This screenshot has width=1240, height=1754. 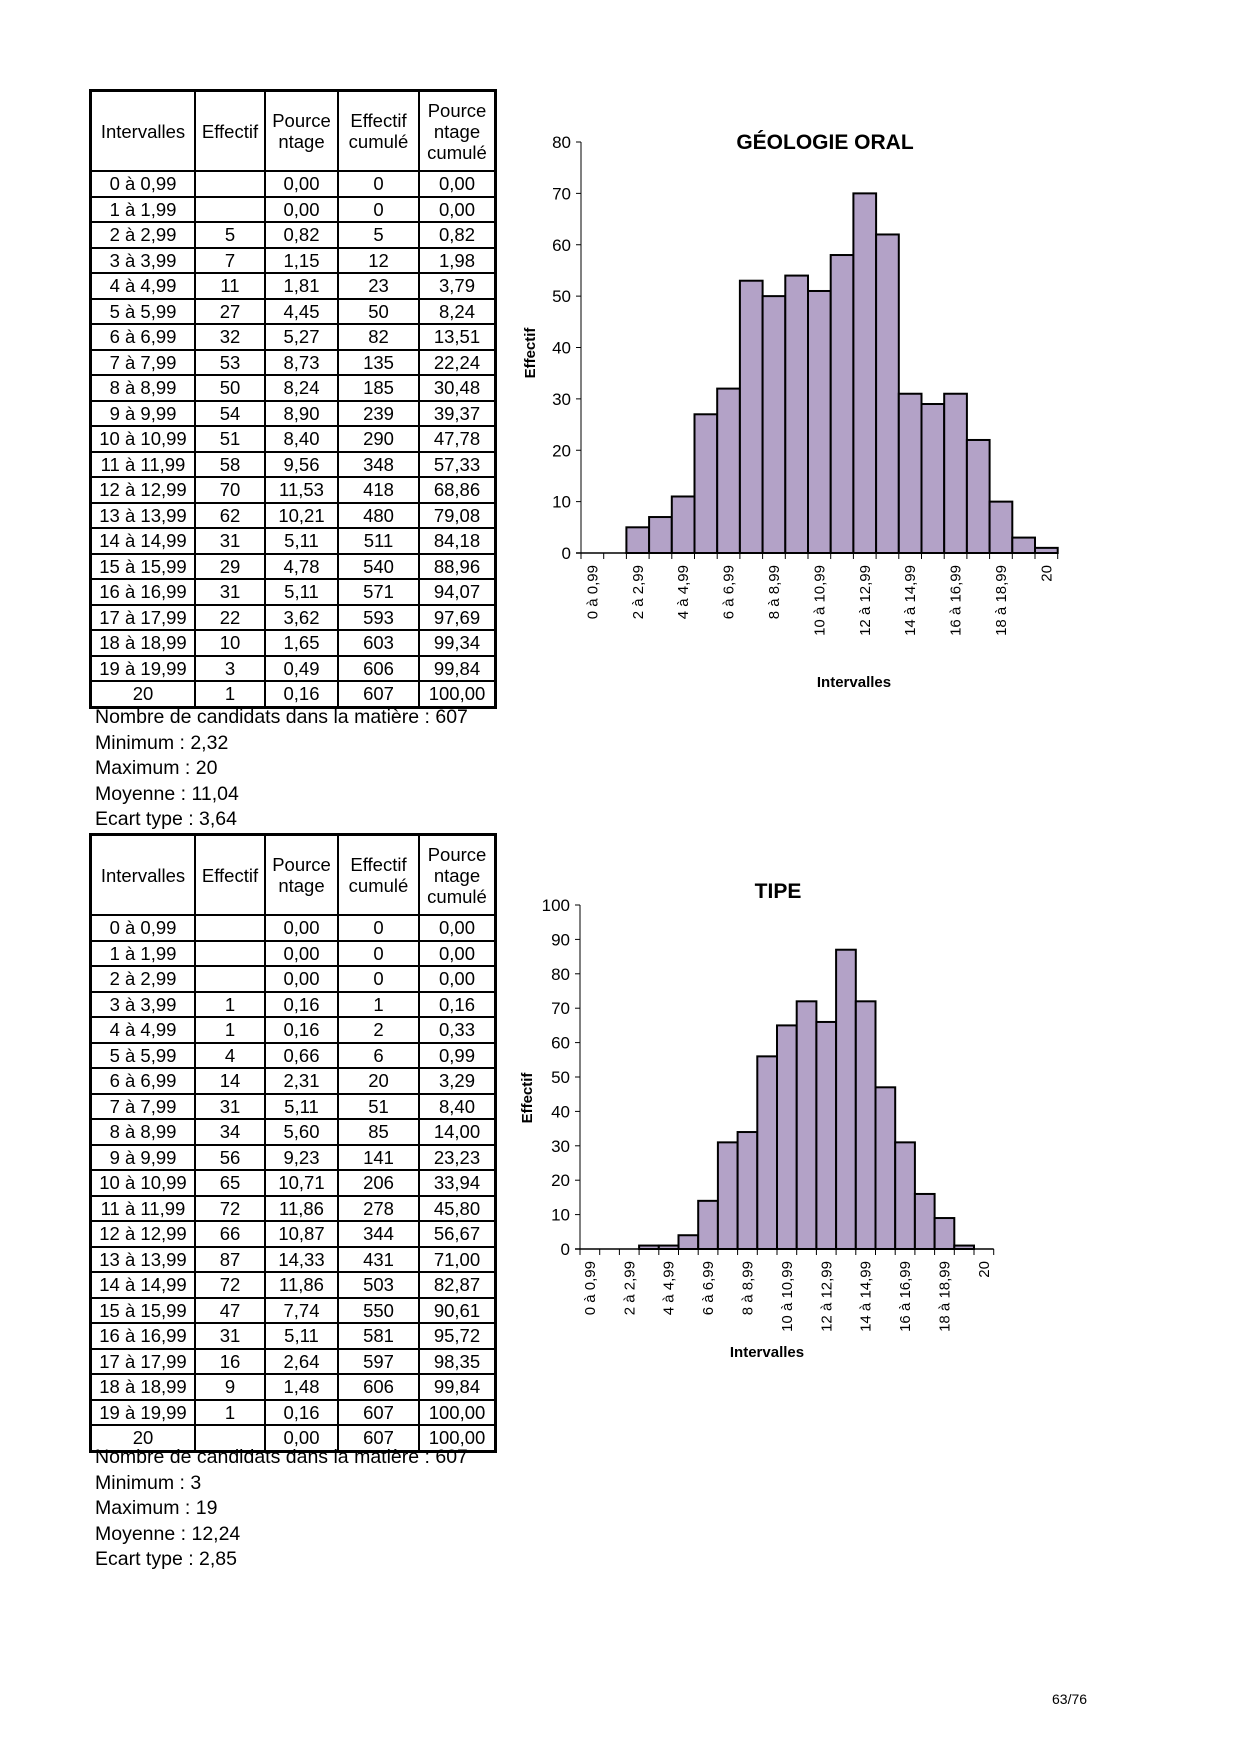 What do you see at coordinates (293, 566) in the screenshot?
I see `table-row: 15 à 15,99 29 4,78 540 88,96` at bounding box center [293, 566].